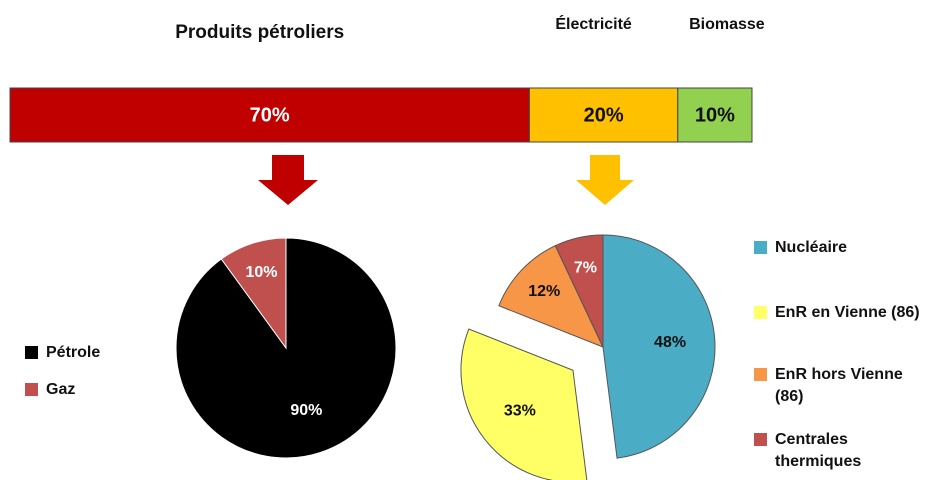 The width and height of the screenshot is (939, 480). I want to click on series-label: Biomasse, so click(727, 24).